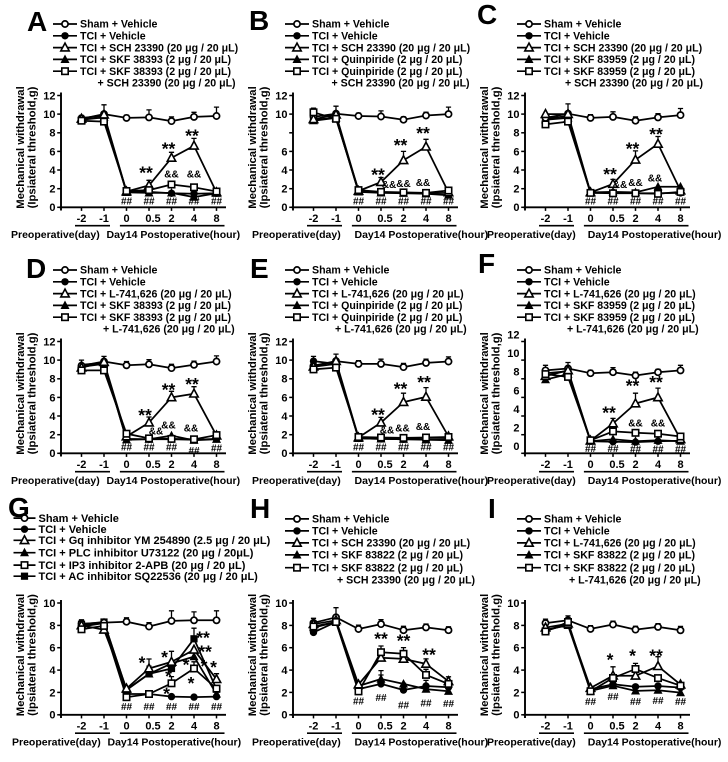  Describe the element at coordinates (492, 508) in the screenshot. I see `svg-text: I` at that location.